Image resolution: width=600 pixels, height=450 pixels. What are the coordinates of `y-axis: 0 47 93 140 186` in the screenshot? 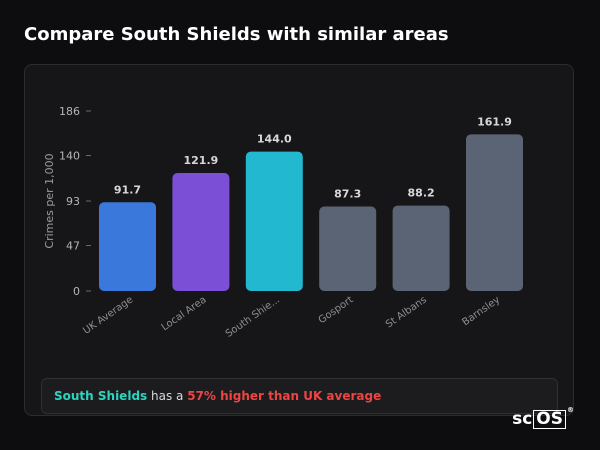 It's located at (75, 201).